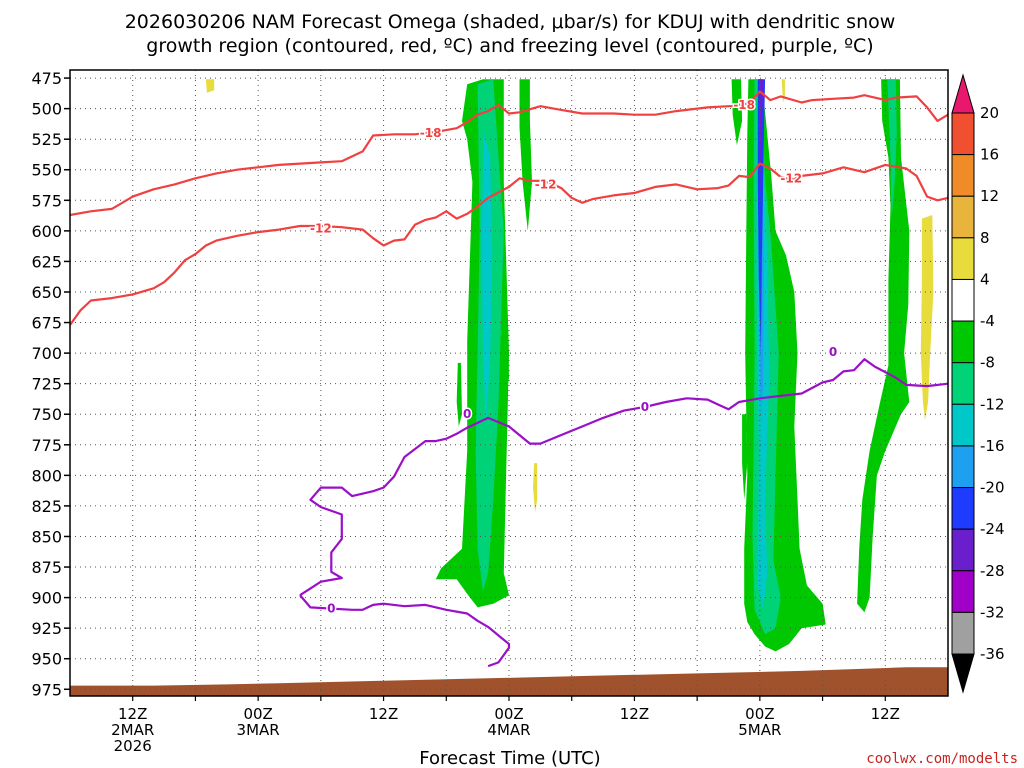 The width and height of the screenshot is (1024, 768). I want to click on y-tick-label: 875, so click(46, 567).